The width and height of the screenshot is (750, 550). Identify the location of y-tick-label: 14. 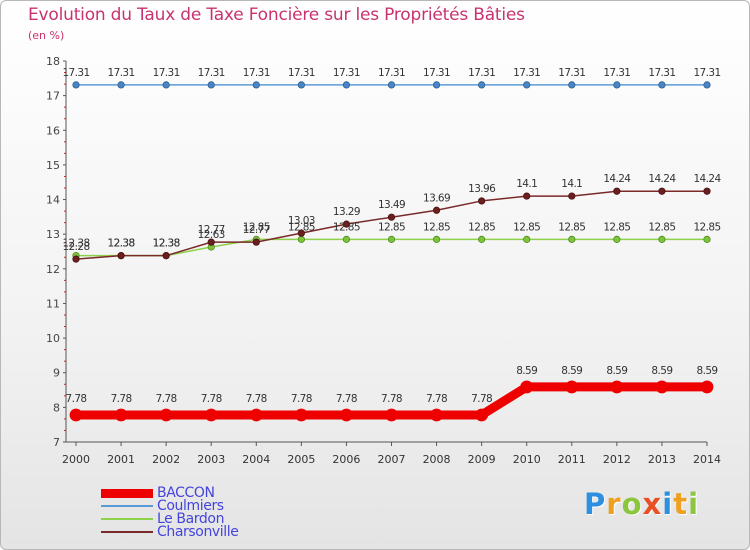
(53, 200).